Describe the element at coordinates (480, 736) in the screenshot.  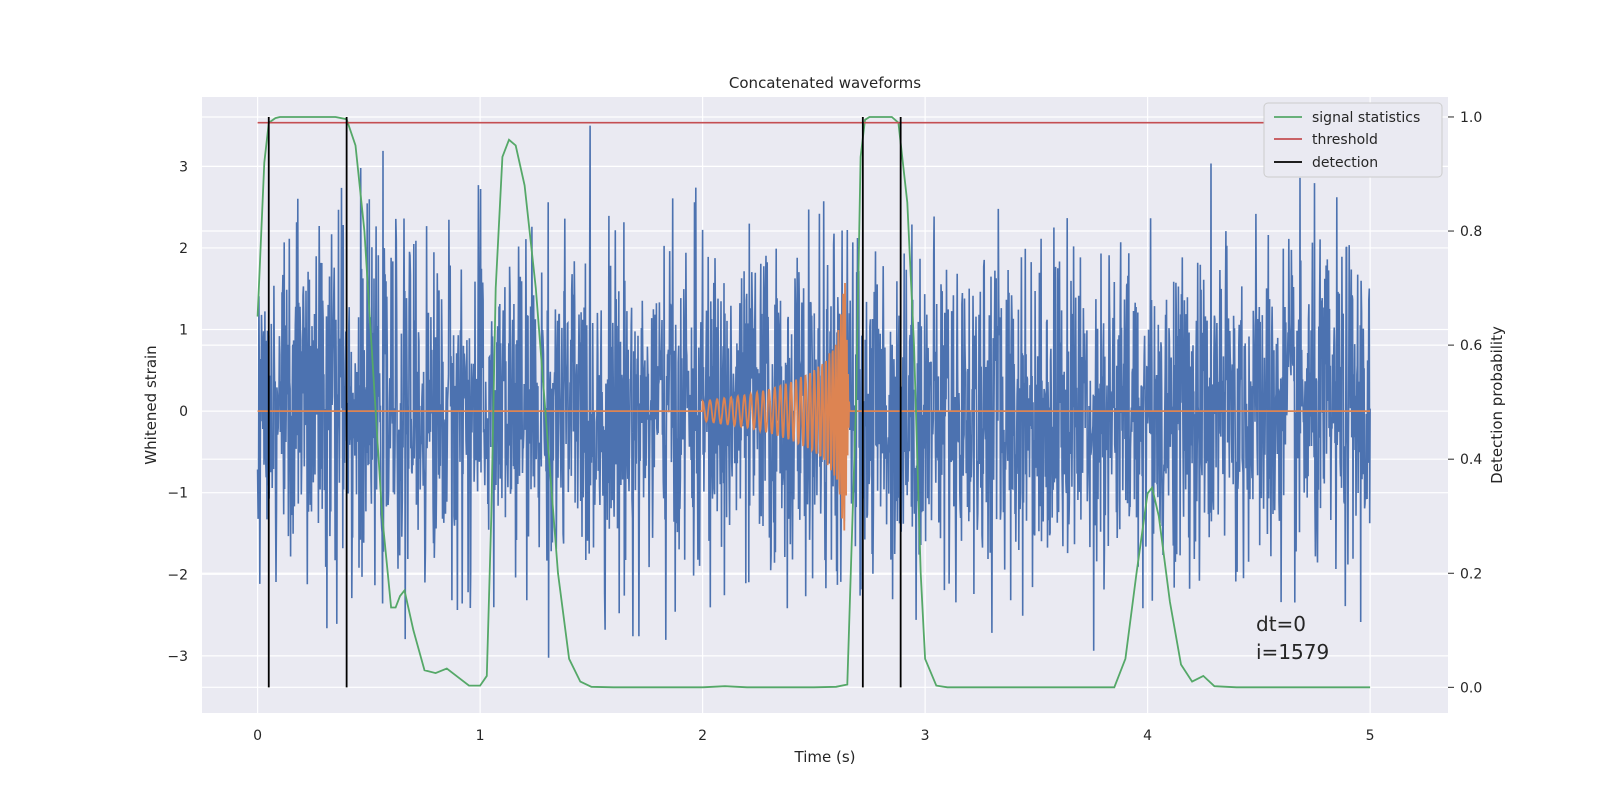
I see `x-tick-label: 1` at that location.